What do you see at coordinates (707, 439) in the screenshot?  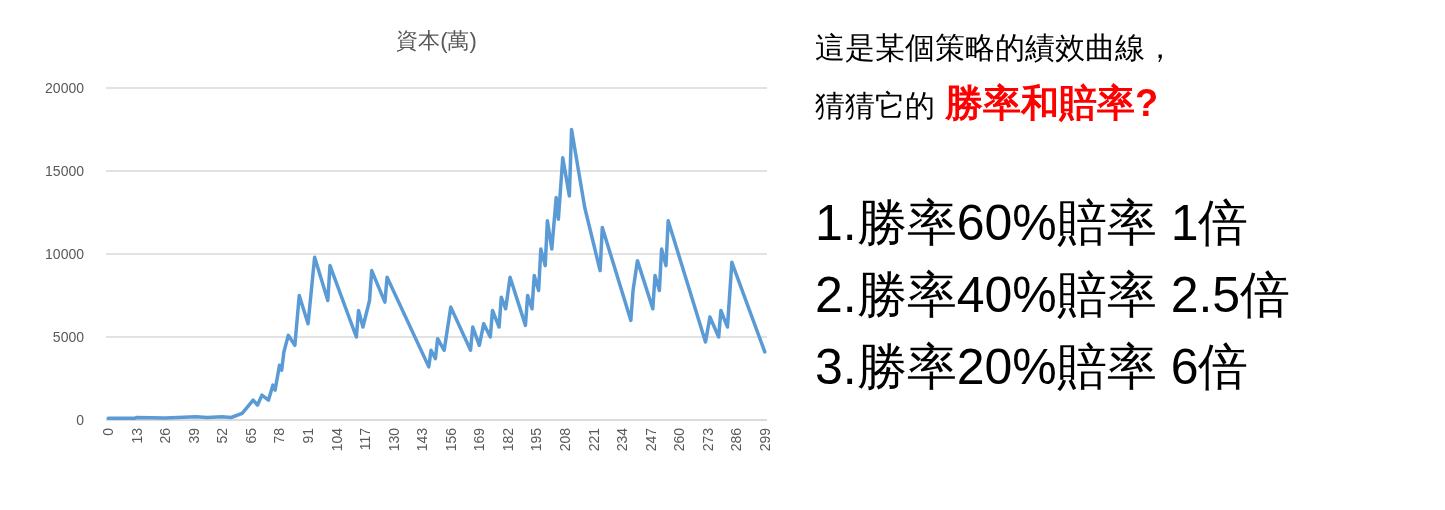 I see `x-tick-label: 273` at bounding box center [707, 439].